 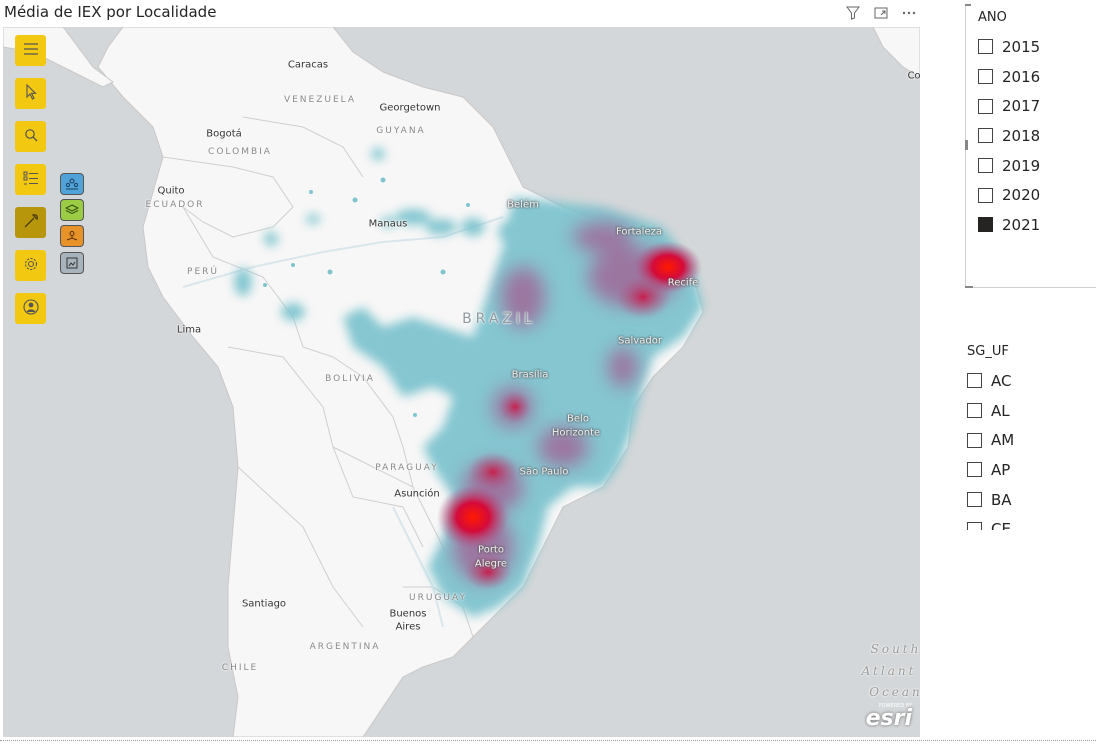 I want to click on label-ocean-3: Ocean, so click(x=894, y=692).